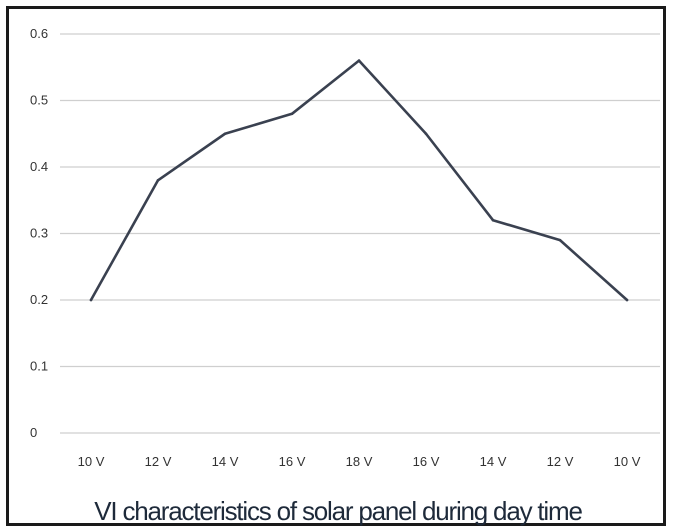  I want to click on y-tick-label: 0, so click(33, 432).